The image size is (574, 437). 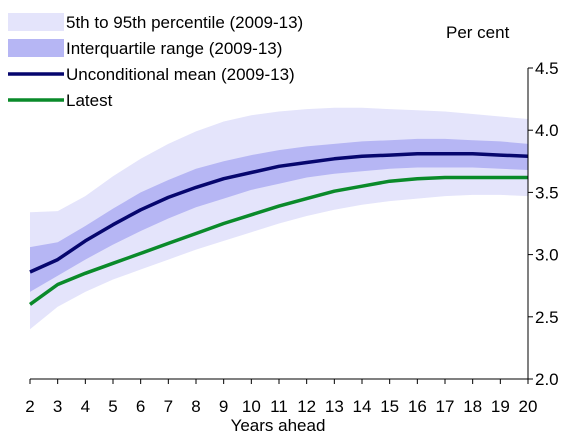 I want to click on x-tick-label: 20, so click(x=528, y=406).